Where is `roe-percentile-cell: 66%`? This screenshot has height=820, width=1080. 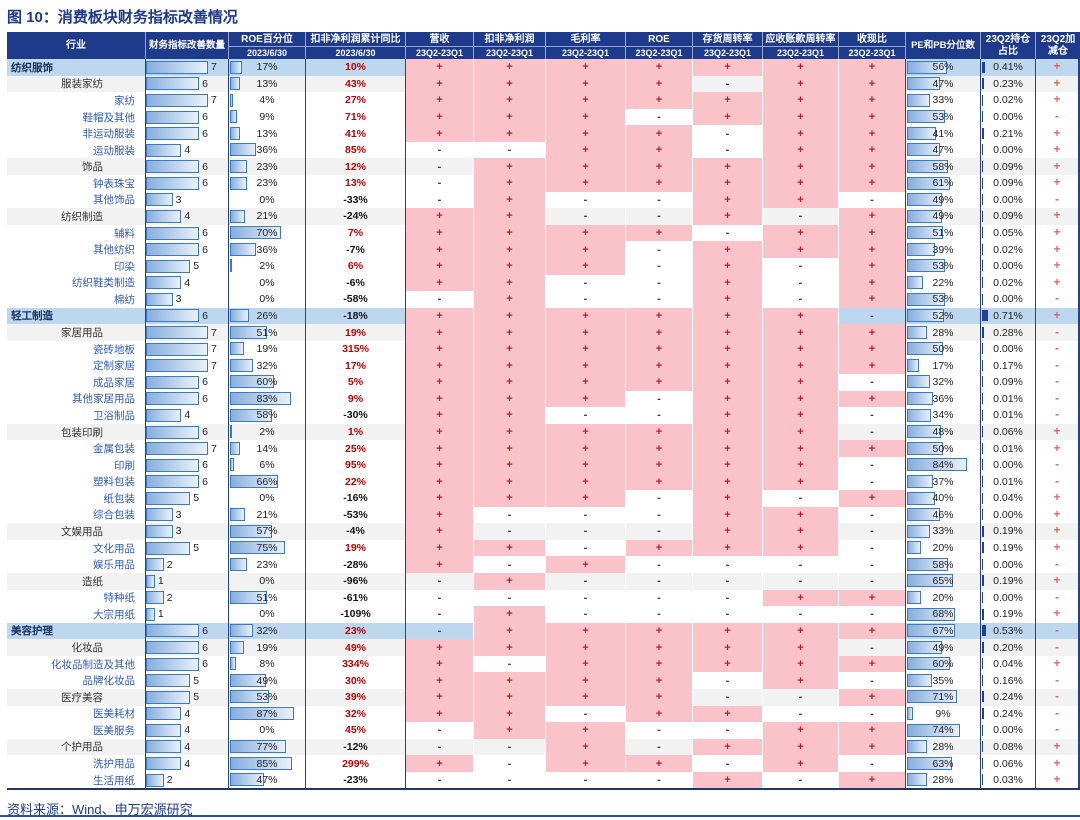
roe-percentile-cell: 66% is located at coordinates (266, 482).